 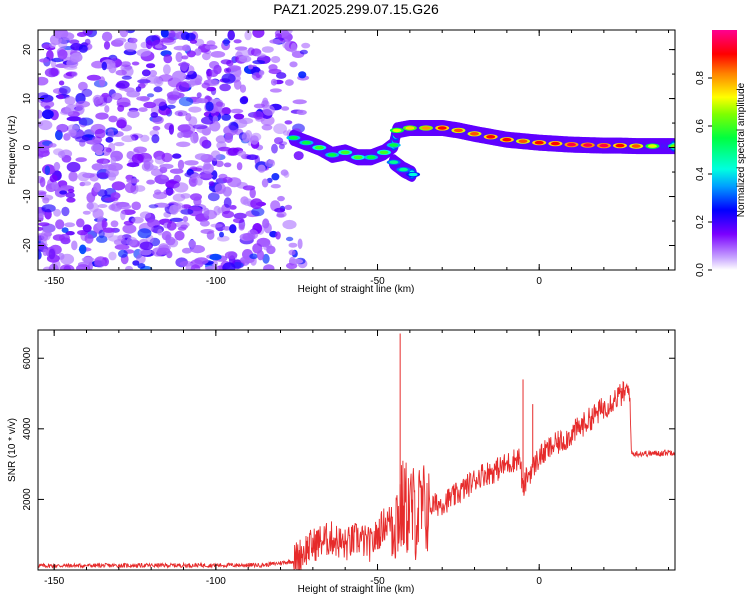 What do you see at coordinates (377, 281) in the screenshot?
I see `top-xtick-label: -50` at bounding box center [377, 281].